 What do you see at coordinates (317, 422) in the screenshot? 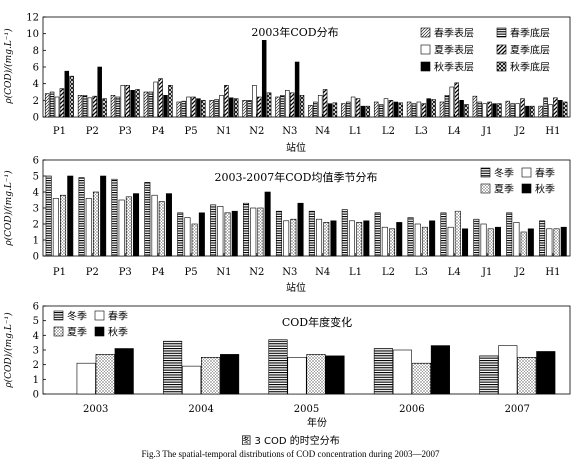
I see `x-axis-label: 年份` at bounding box center [317, 422].